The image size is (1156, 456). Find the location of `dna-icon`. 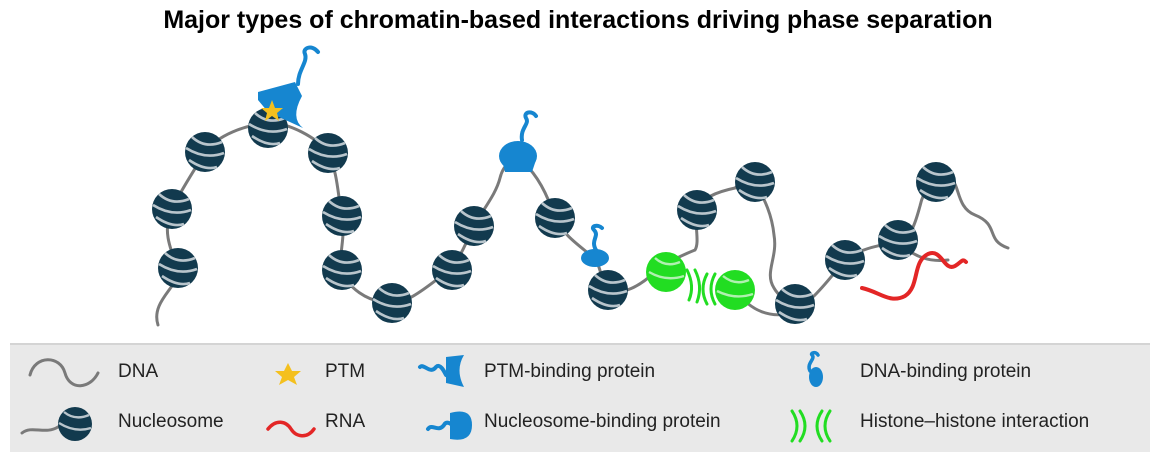

dna-icon is located at coordinates (64, 373).